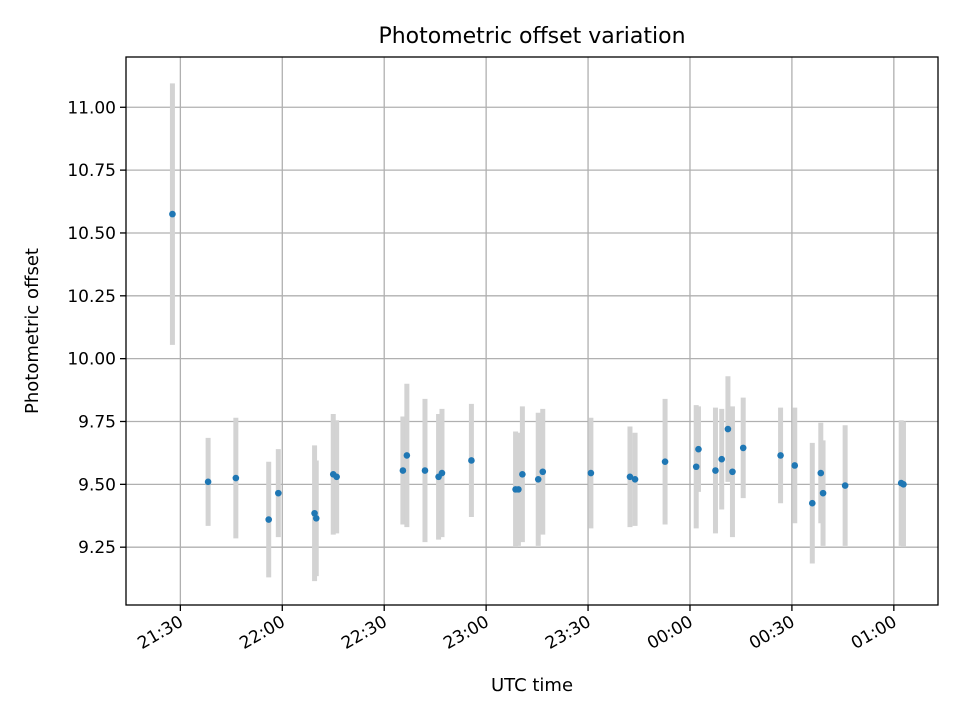 This screenshot has width=960, height=720. Describe the element at coordinates (91, 360) in the screenshot. I see `y-tick-label: 10.00` at that location.